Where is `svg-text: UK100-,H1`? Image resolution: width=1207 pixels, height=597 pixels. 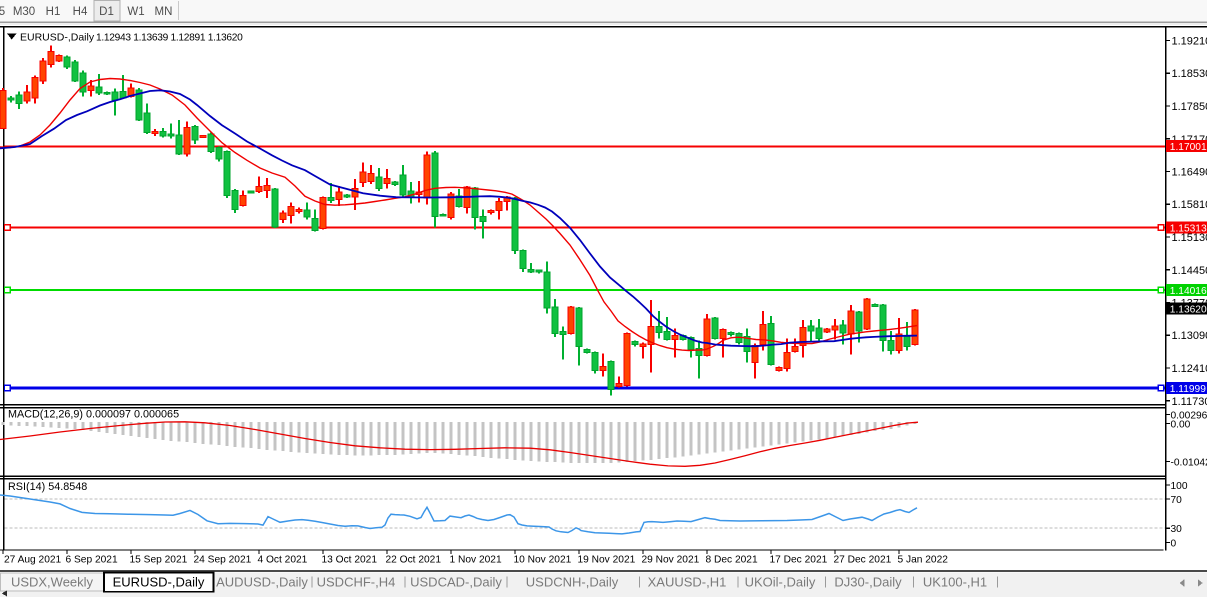 svg-text: UK100-,H1 is located at coordinates (955, 582).